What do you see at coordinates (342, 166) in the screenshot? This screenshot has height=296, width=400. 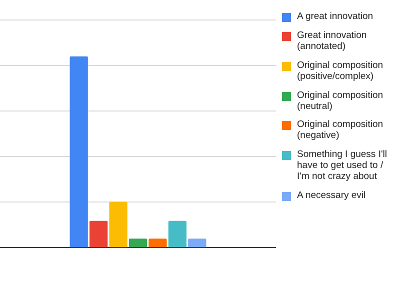 I see `legend-label: Something I guess I'll have to get used to / I'm not crazy about` at bounding box center [342, 166].